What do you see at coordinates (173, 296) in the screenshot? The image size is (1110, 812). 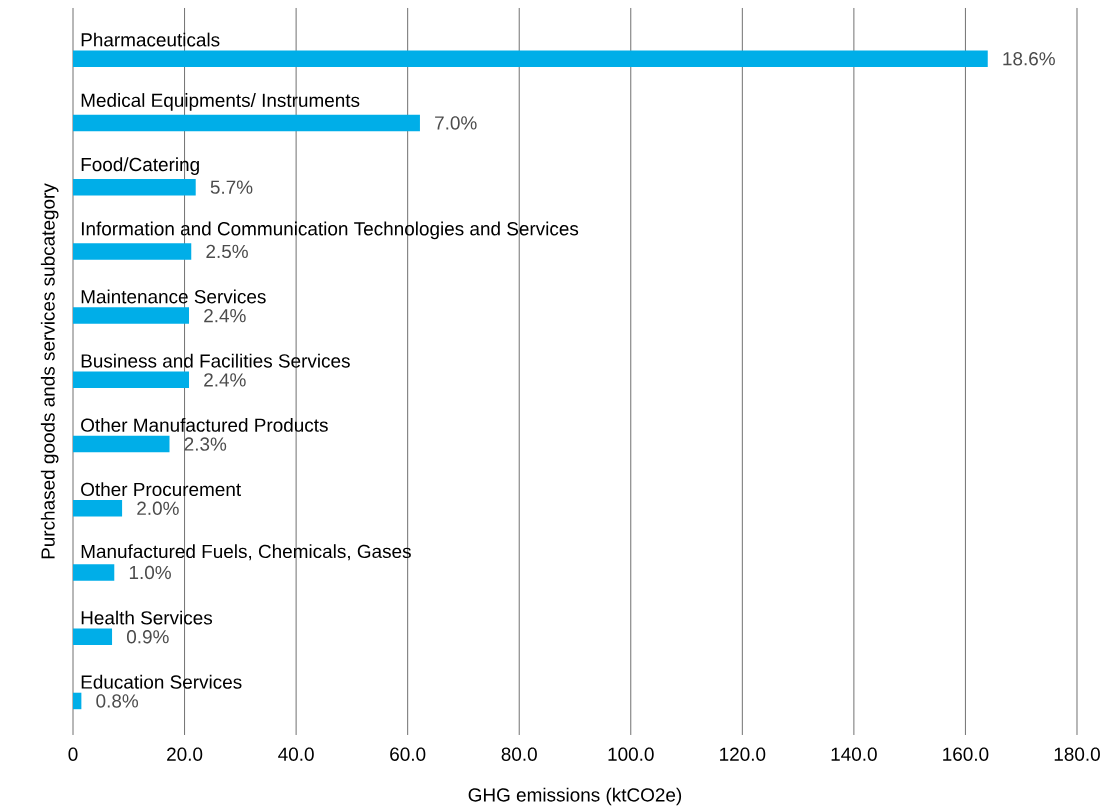 I see `y-tick-label: Maintenance Services` at bounding box center [173, 296].